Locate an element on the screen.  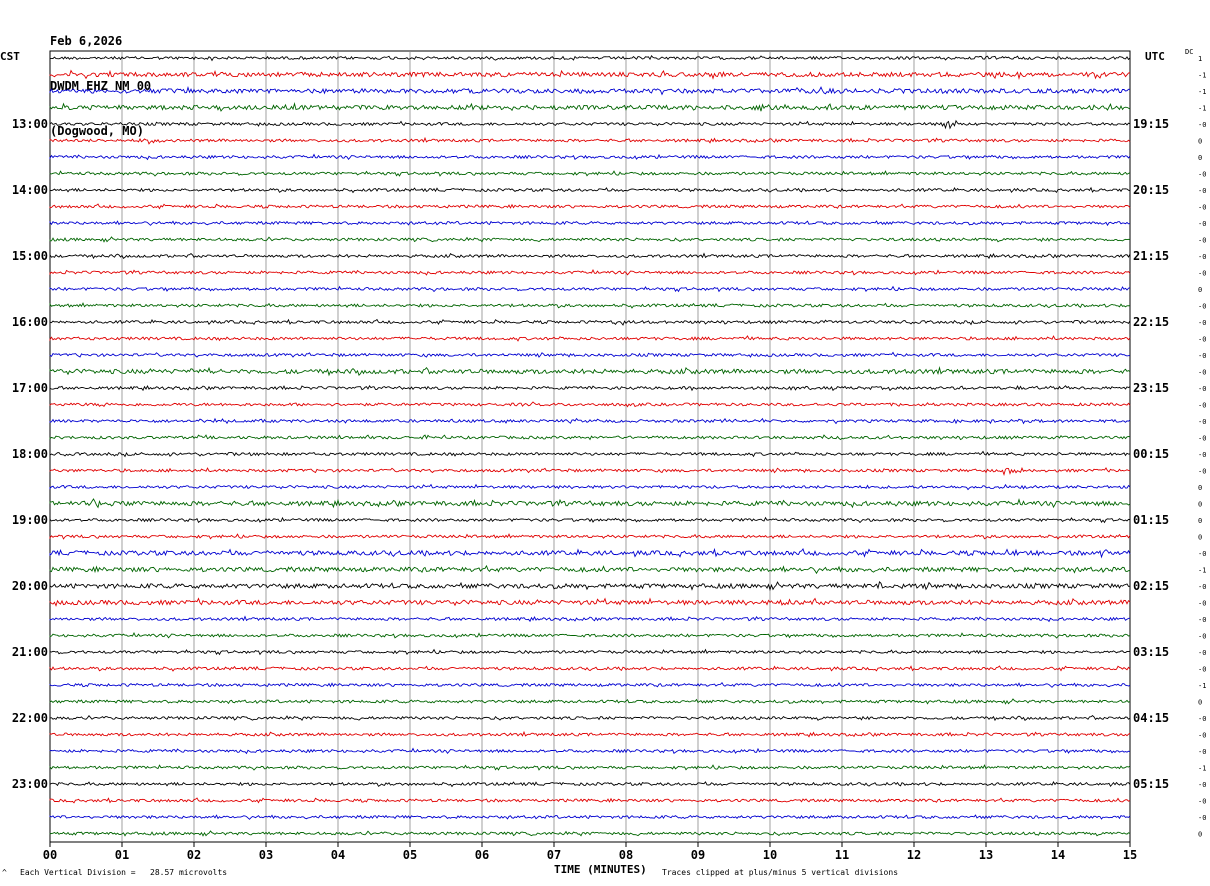
x-tick-label: 10 is located at coordinates (770, 855).